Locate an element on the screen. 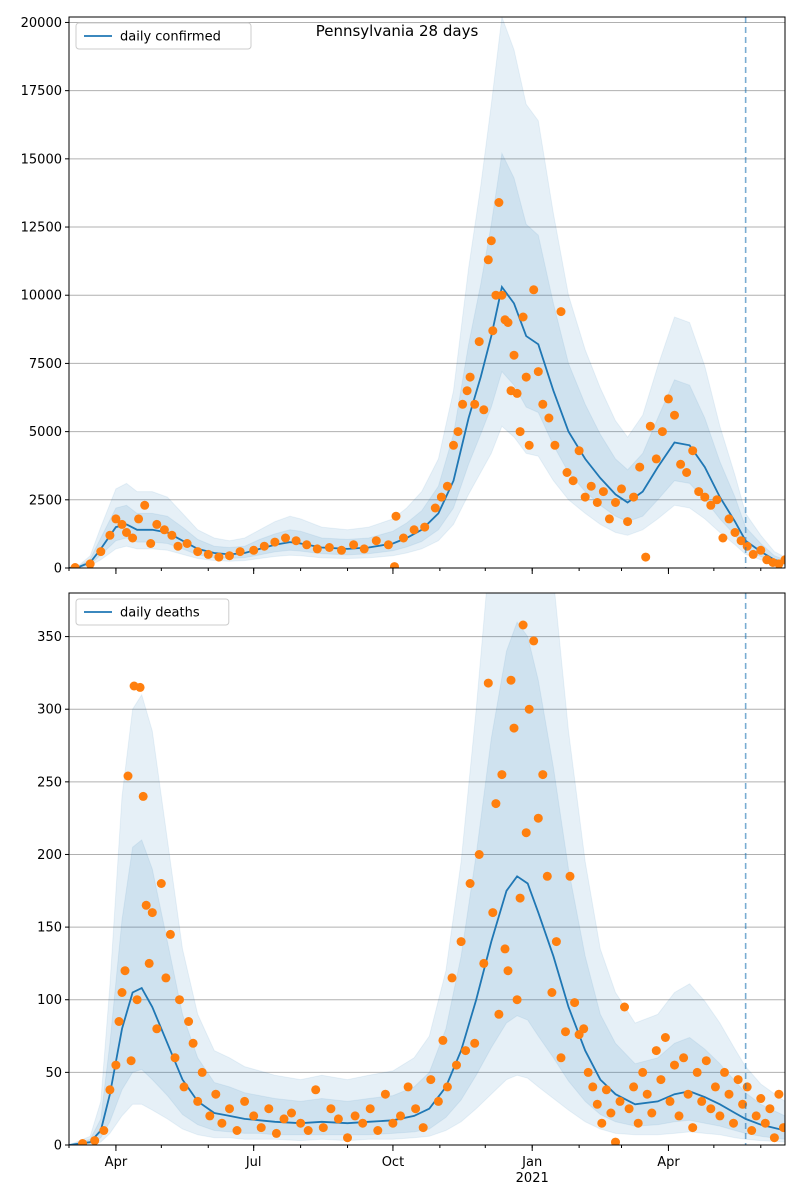  y-tick-label: 0 is located at coordinates (58, 569).